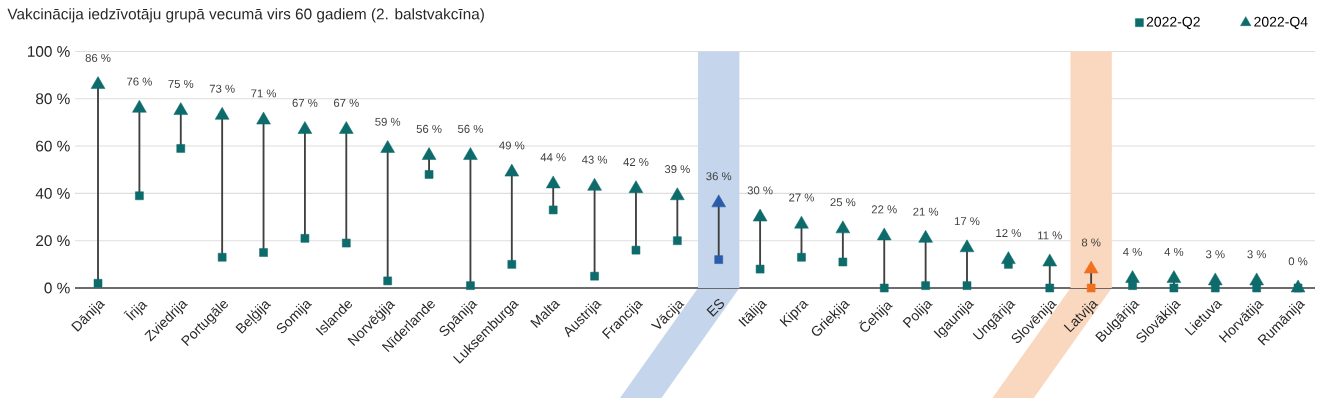  What do you see at coordinates (52, 193) in the screenshot?
I see `y-tick-label: 40 %` at bounding box center [52, 193].